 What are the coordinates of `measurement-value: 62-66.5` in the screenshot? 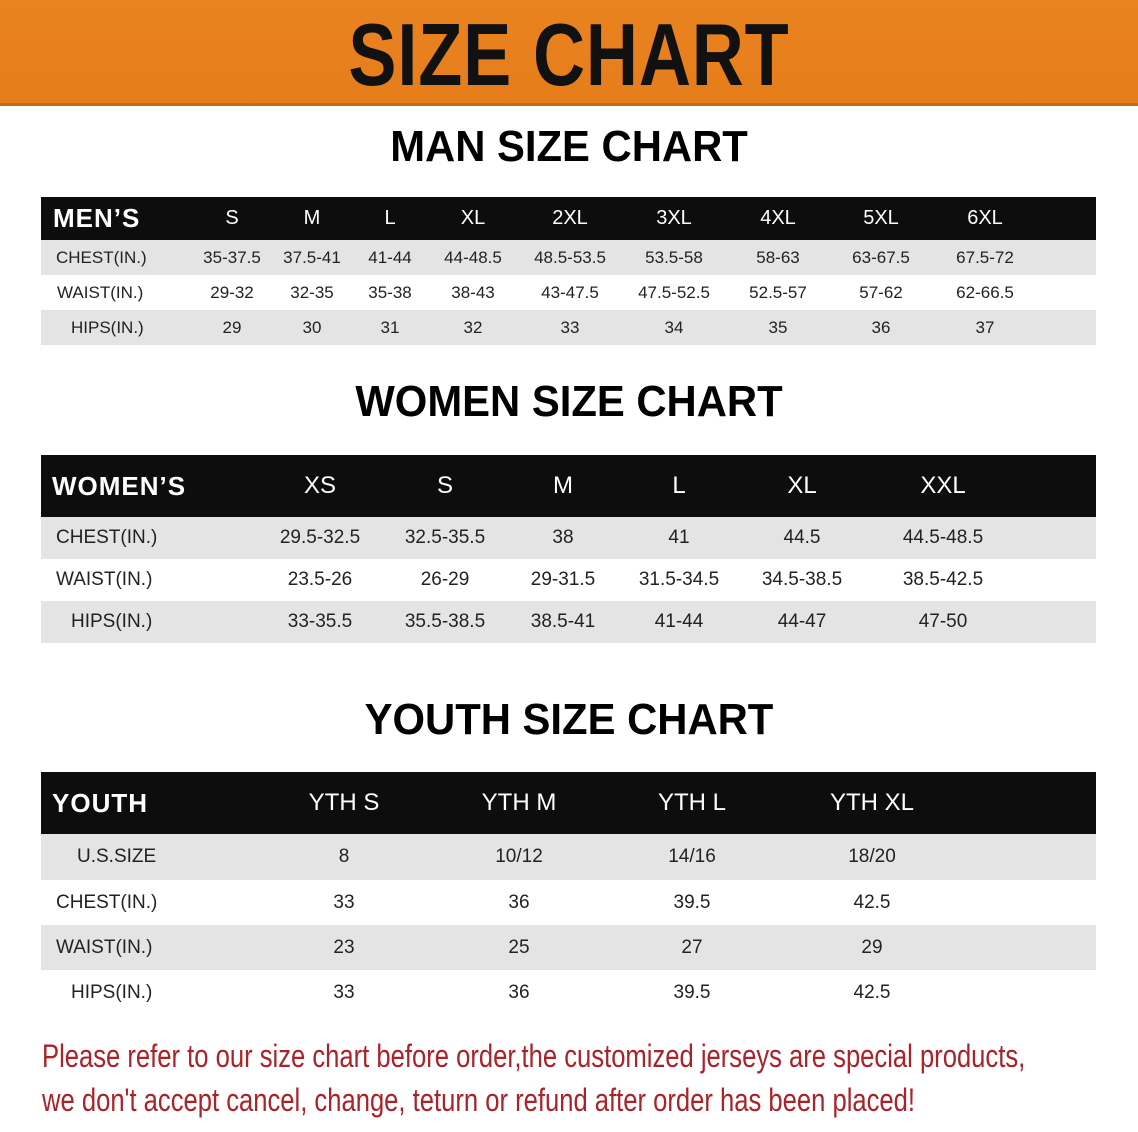 It's located at (985, 292).